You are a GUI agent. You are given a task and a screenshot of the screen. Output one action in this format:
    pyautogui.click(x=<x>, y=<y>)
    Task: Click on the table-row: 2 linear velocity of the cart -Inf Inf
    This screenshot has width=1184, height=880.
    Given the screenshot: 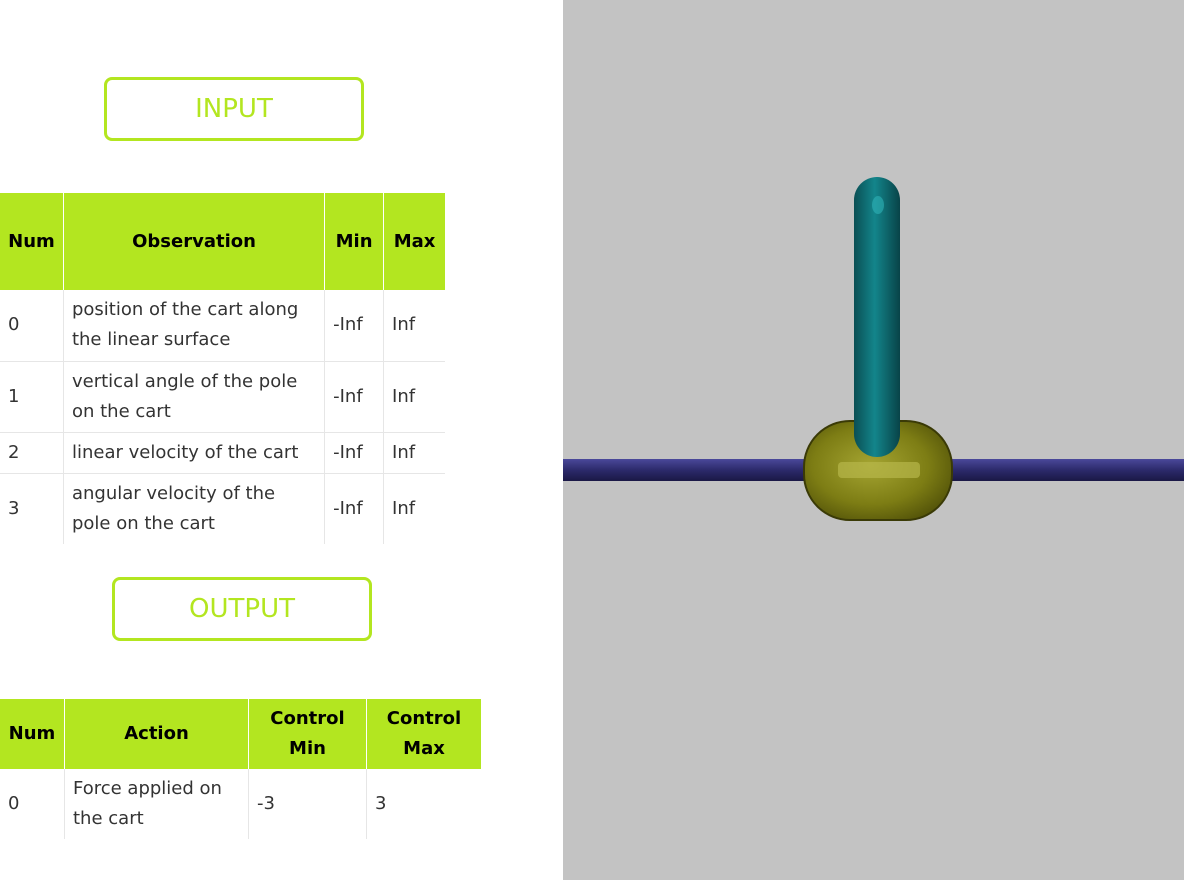 What is the action you would take?
    pyautogui.click(x=222, y=453)
    